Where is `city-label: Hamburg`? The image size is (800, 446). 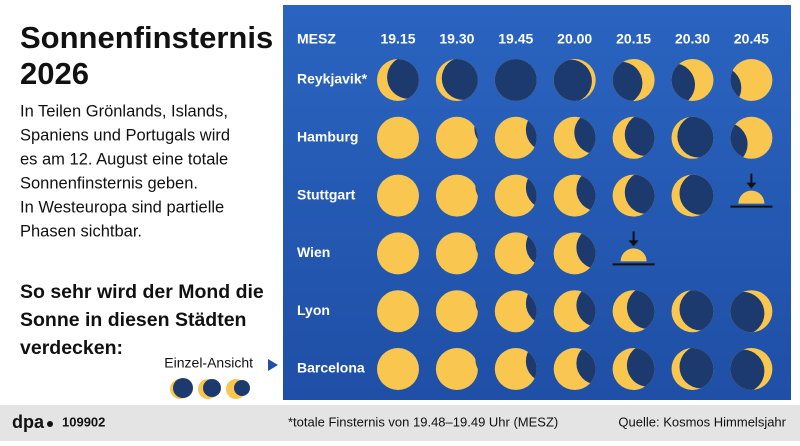 city-label: Hamburg is located at coordinates (327, 137).